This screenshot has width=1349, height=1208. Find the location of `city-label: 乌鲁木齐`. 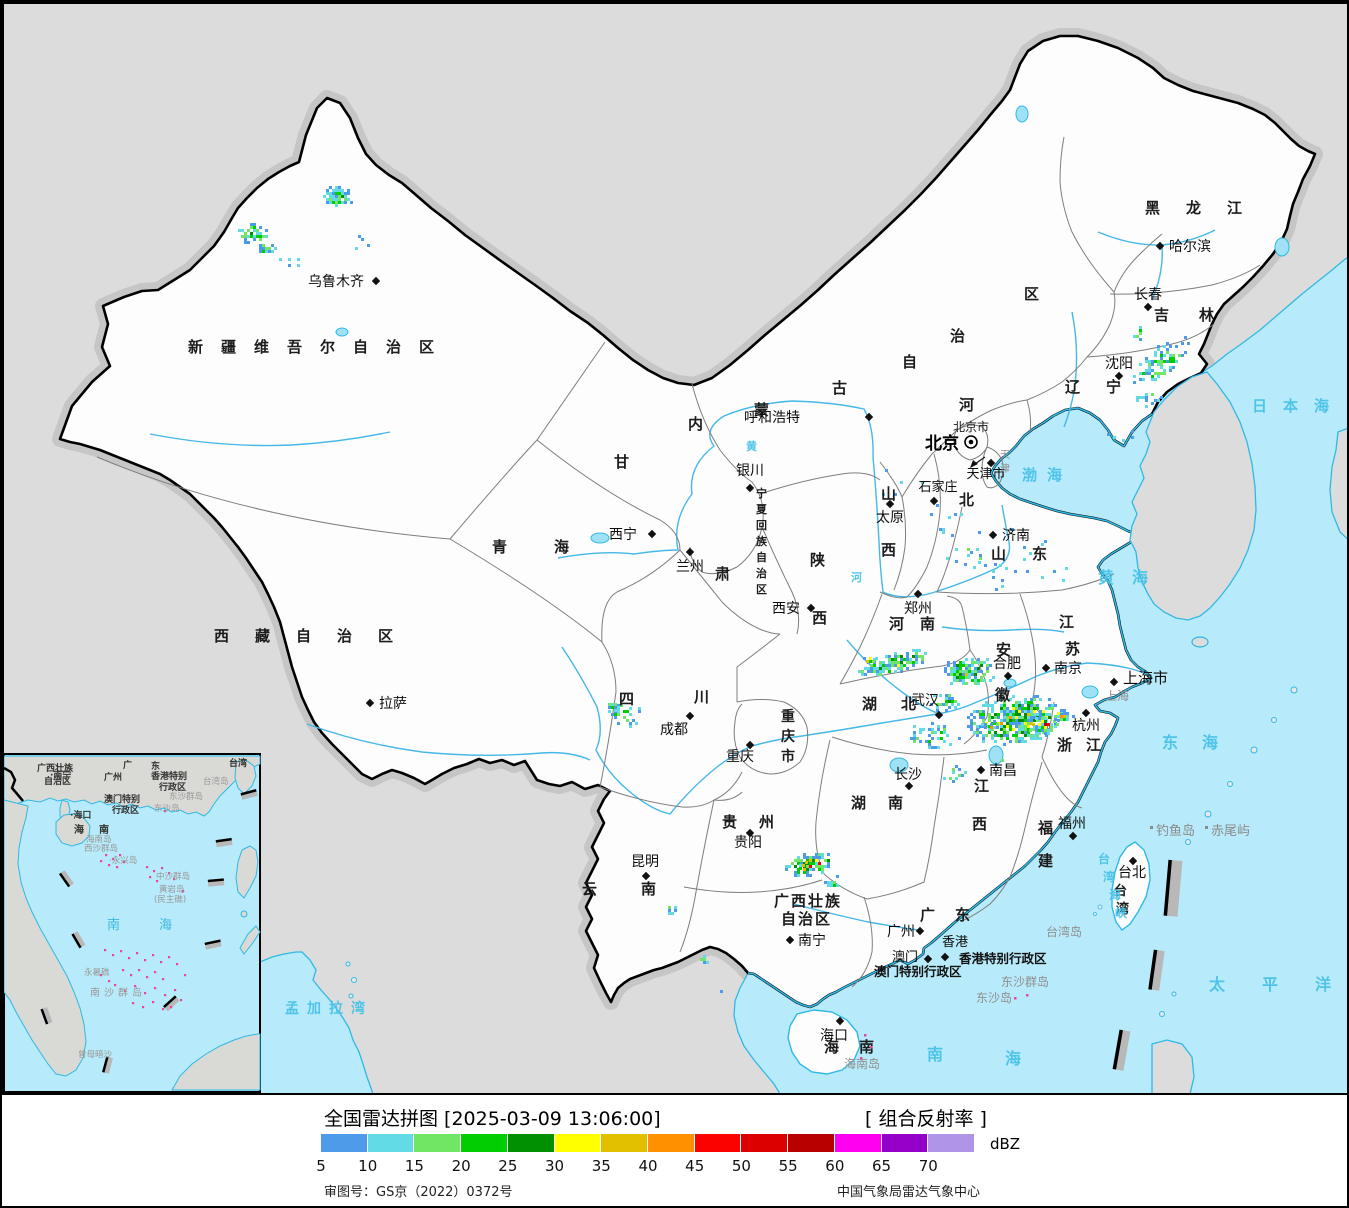

city-label: 乌鲁木齐 is located at coordinates (336, 282).